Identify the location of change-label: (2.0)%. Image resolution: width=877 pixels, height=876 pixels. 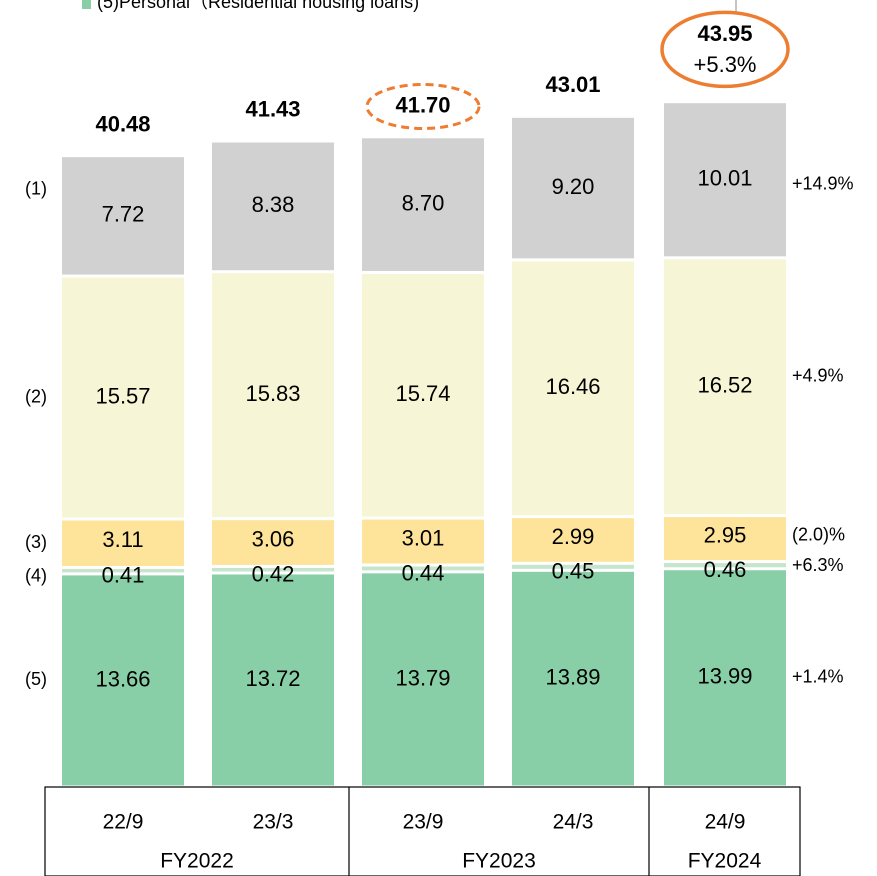
(818, 534).